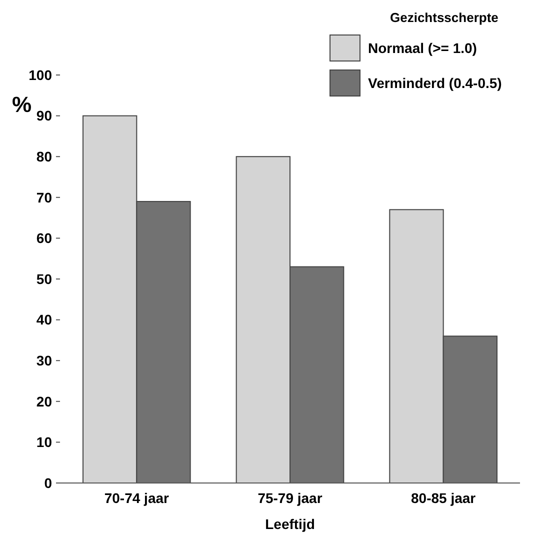 This screenshot has width=545, height=543. What do you see at coordinates (44, 278) in the screenshot?
I see `y-tick-label: 50` at bounding box center [44, 278].